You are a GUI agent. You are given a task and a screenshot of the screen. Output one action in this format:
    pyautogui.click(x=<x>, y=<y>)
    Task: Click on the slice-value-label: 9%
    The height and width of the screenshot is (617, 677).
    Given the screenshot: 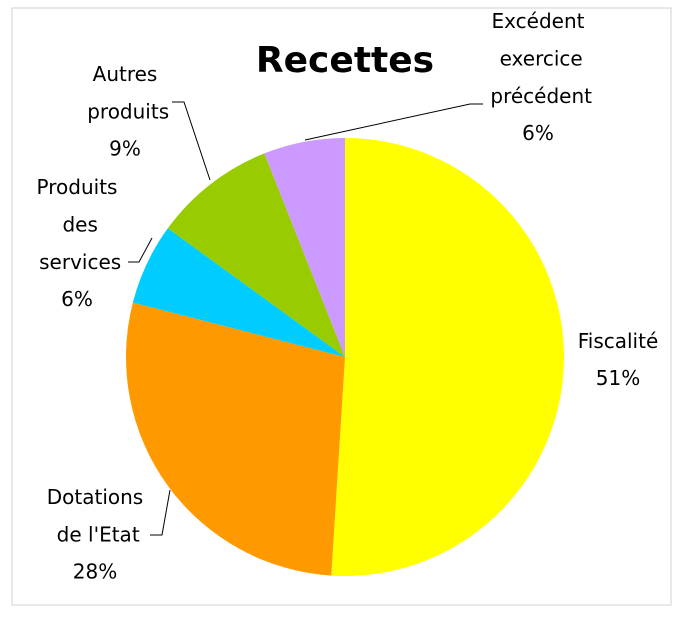 What is the action you would take?
    pyautogui.click(x=125, y=149)
    